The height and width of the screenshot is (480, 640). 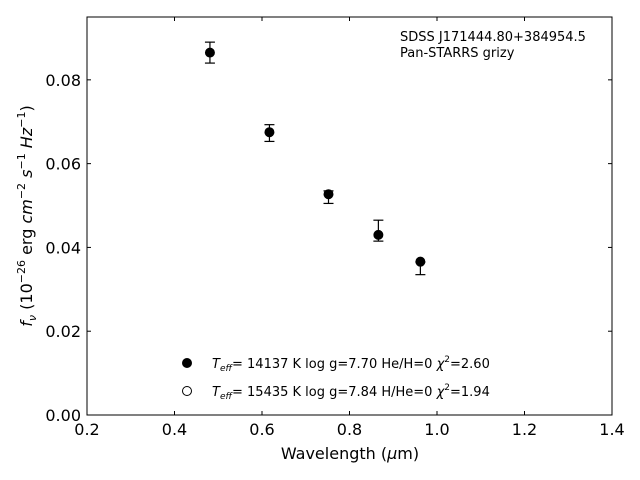 I want to click on annotation-line-1: SDSS J171444.80+384954.5, so click(x=493, y=37).